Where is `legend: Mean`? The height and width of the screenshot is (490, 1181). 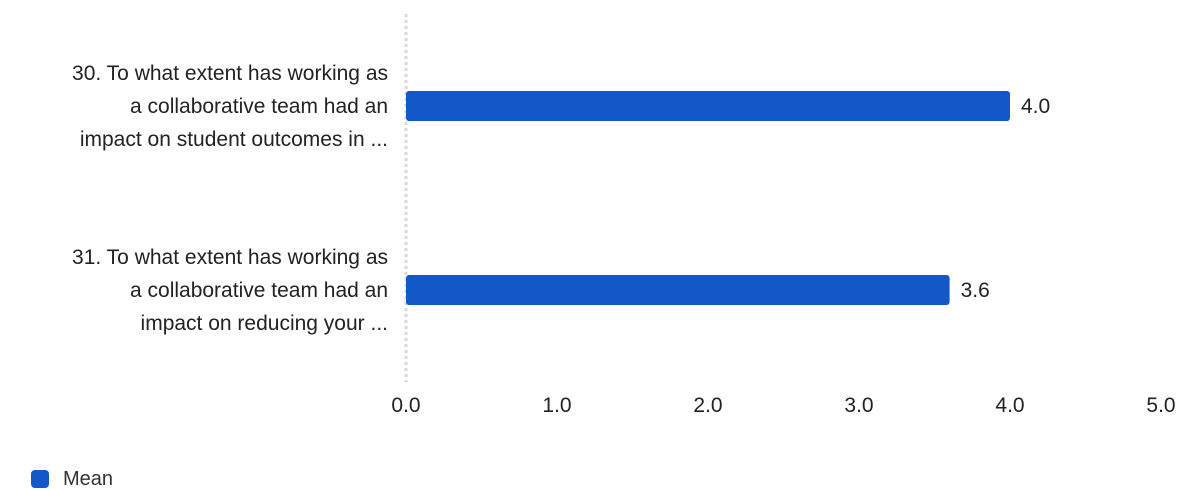 legend: Mean is located at coordinates (72, 479).